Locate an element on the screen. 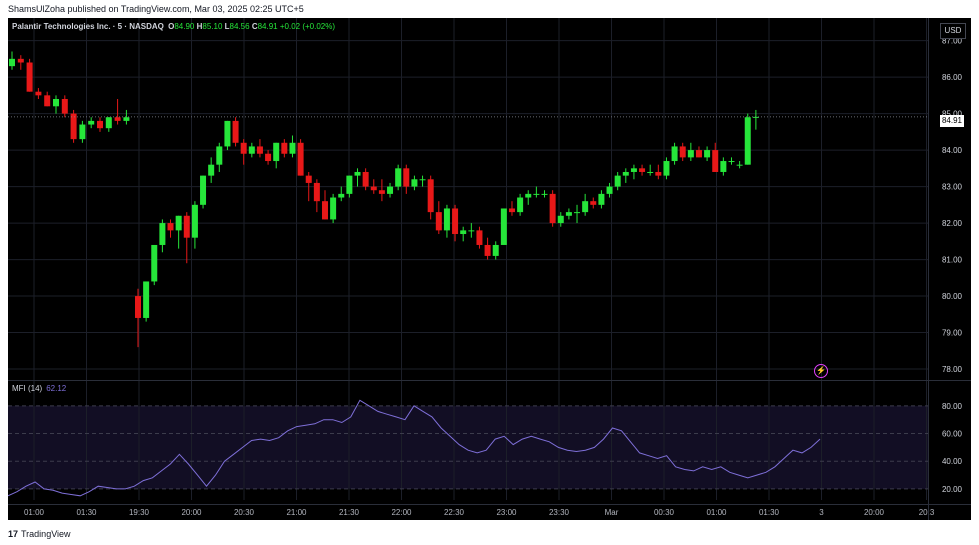 This screenshot has height=545, width=979. mfi-tick-label: 60.00 is located at coordinates (952, 434).